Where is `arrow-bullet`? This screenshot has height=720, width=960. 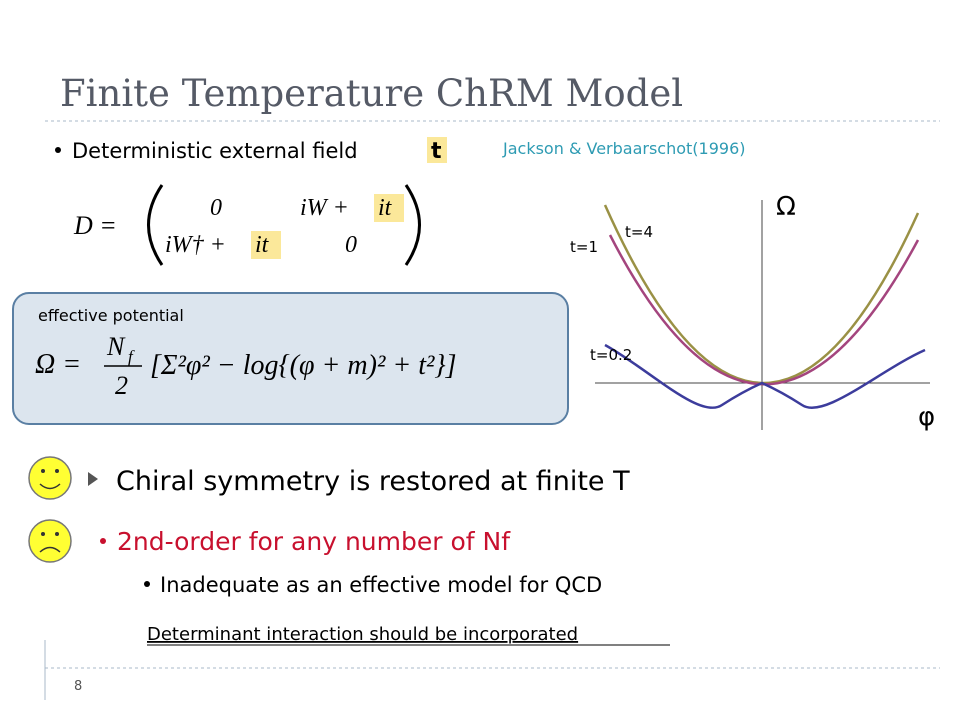 arrow-bullet is located at coordinates (93, 479).